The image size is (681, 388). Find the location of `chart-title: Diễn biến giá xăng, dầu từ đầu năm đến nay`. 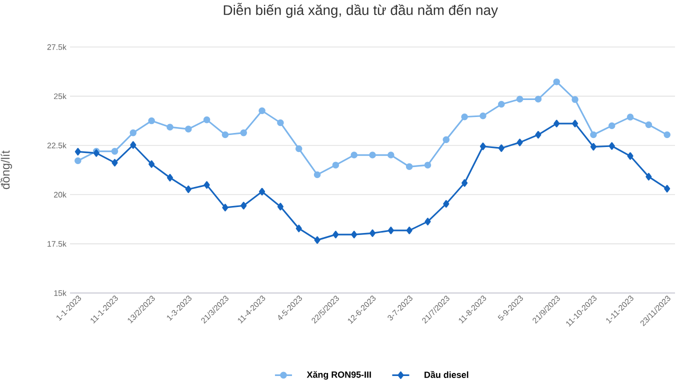

chart-title: Diễn biến giá xăng, dầu từ đầu năm đến nay is located at coordinates (361, 10).